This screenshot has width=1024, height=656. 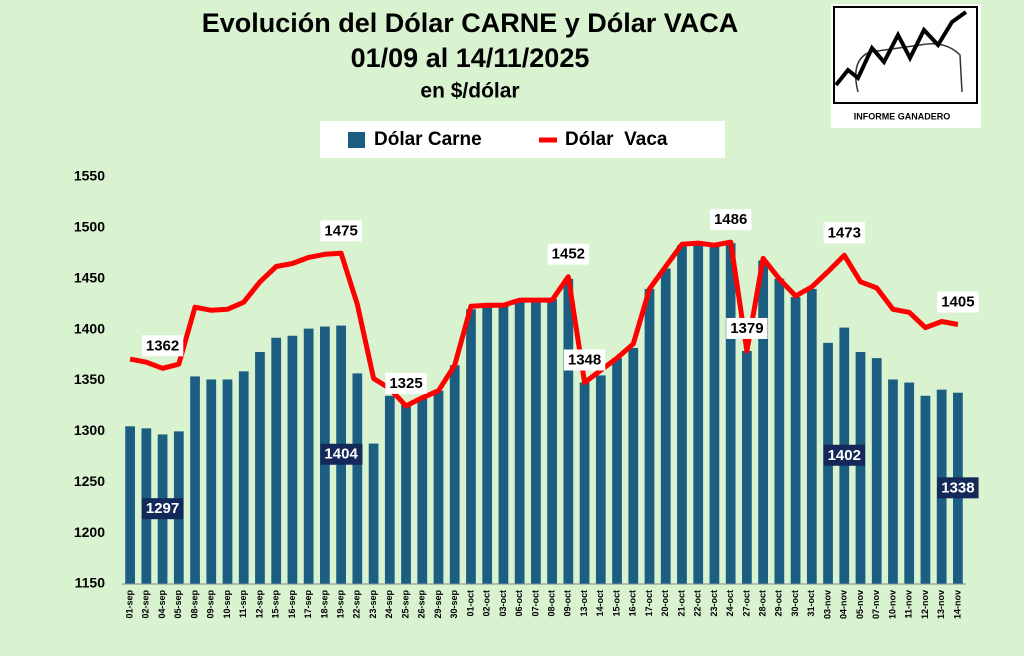 What do you see at coordinates (681, 603) in the screenshot?
I see `x-tick-label: 21-oct` at bounding box center [681, 603].